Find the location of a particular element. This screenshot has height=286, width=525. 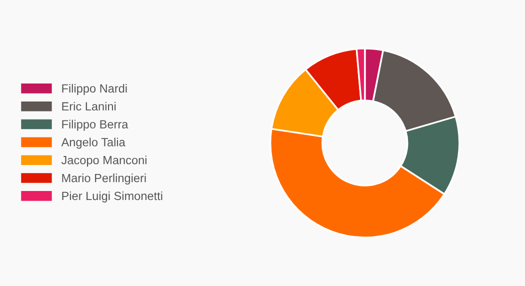

legend-label: Eric Lanini is located at coordinates (89, 106).